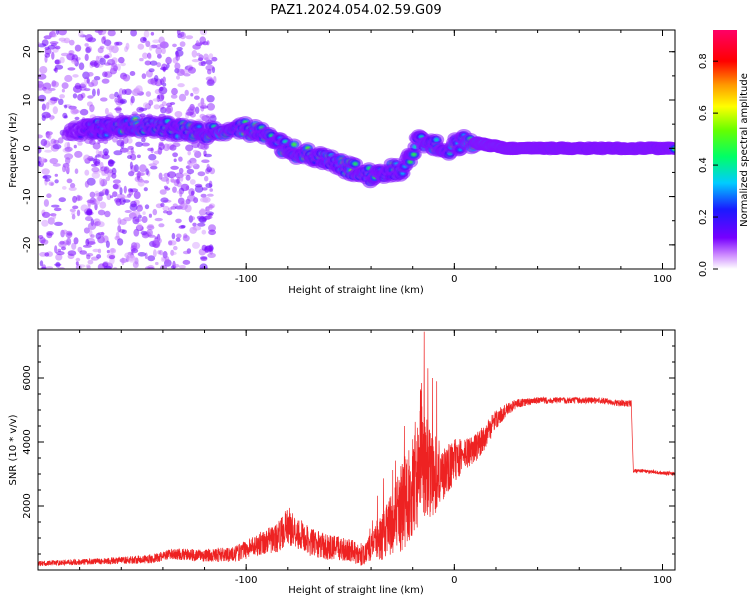 The image size is (750, 600). I want to click on snr-ylabel: SNR (10 * v/v), so click(13, 449).